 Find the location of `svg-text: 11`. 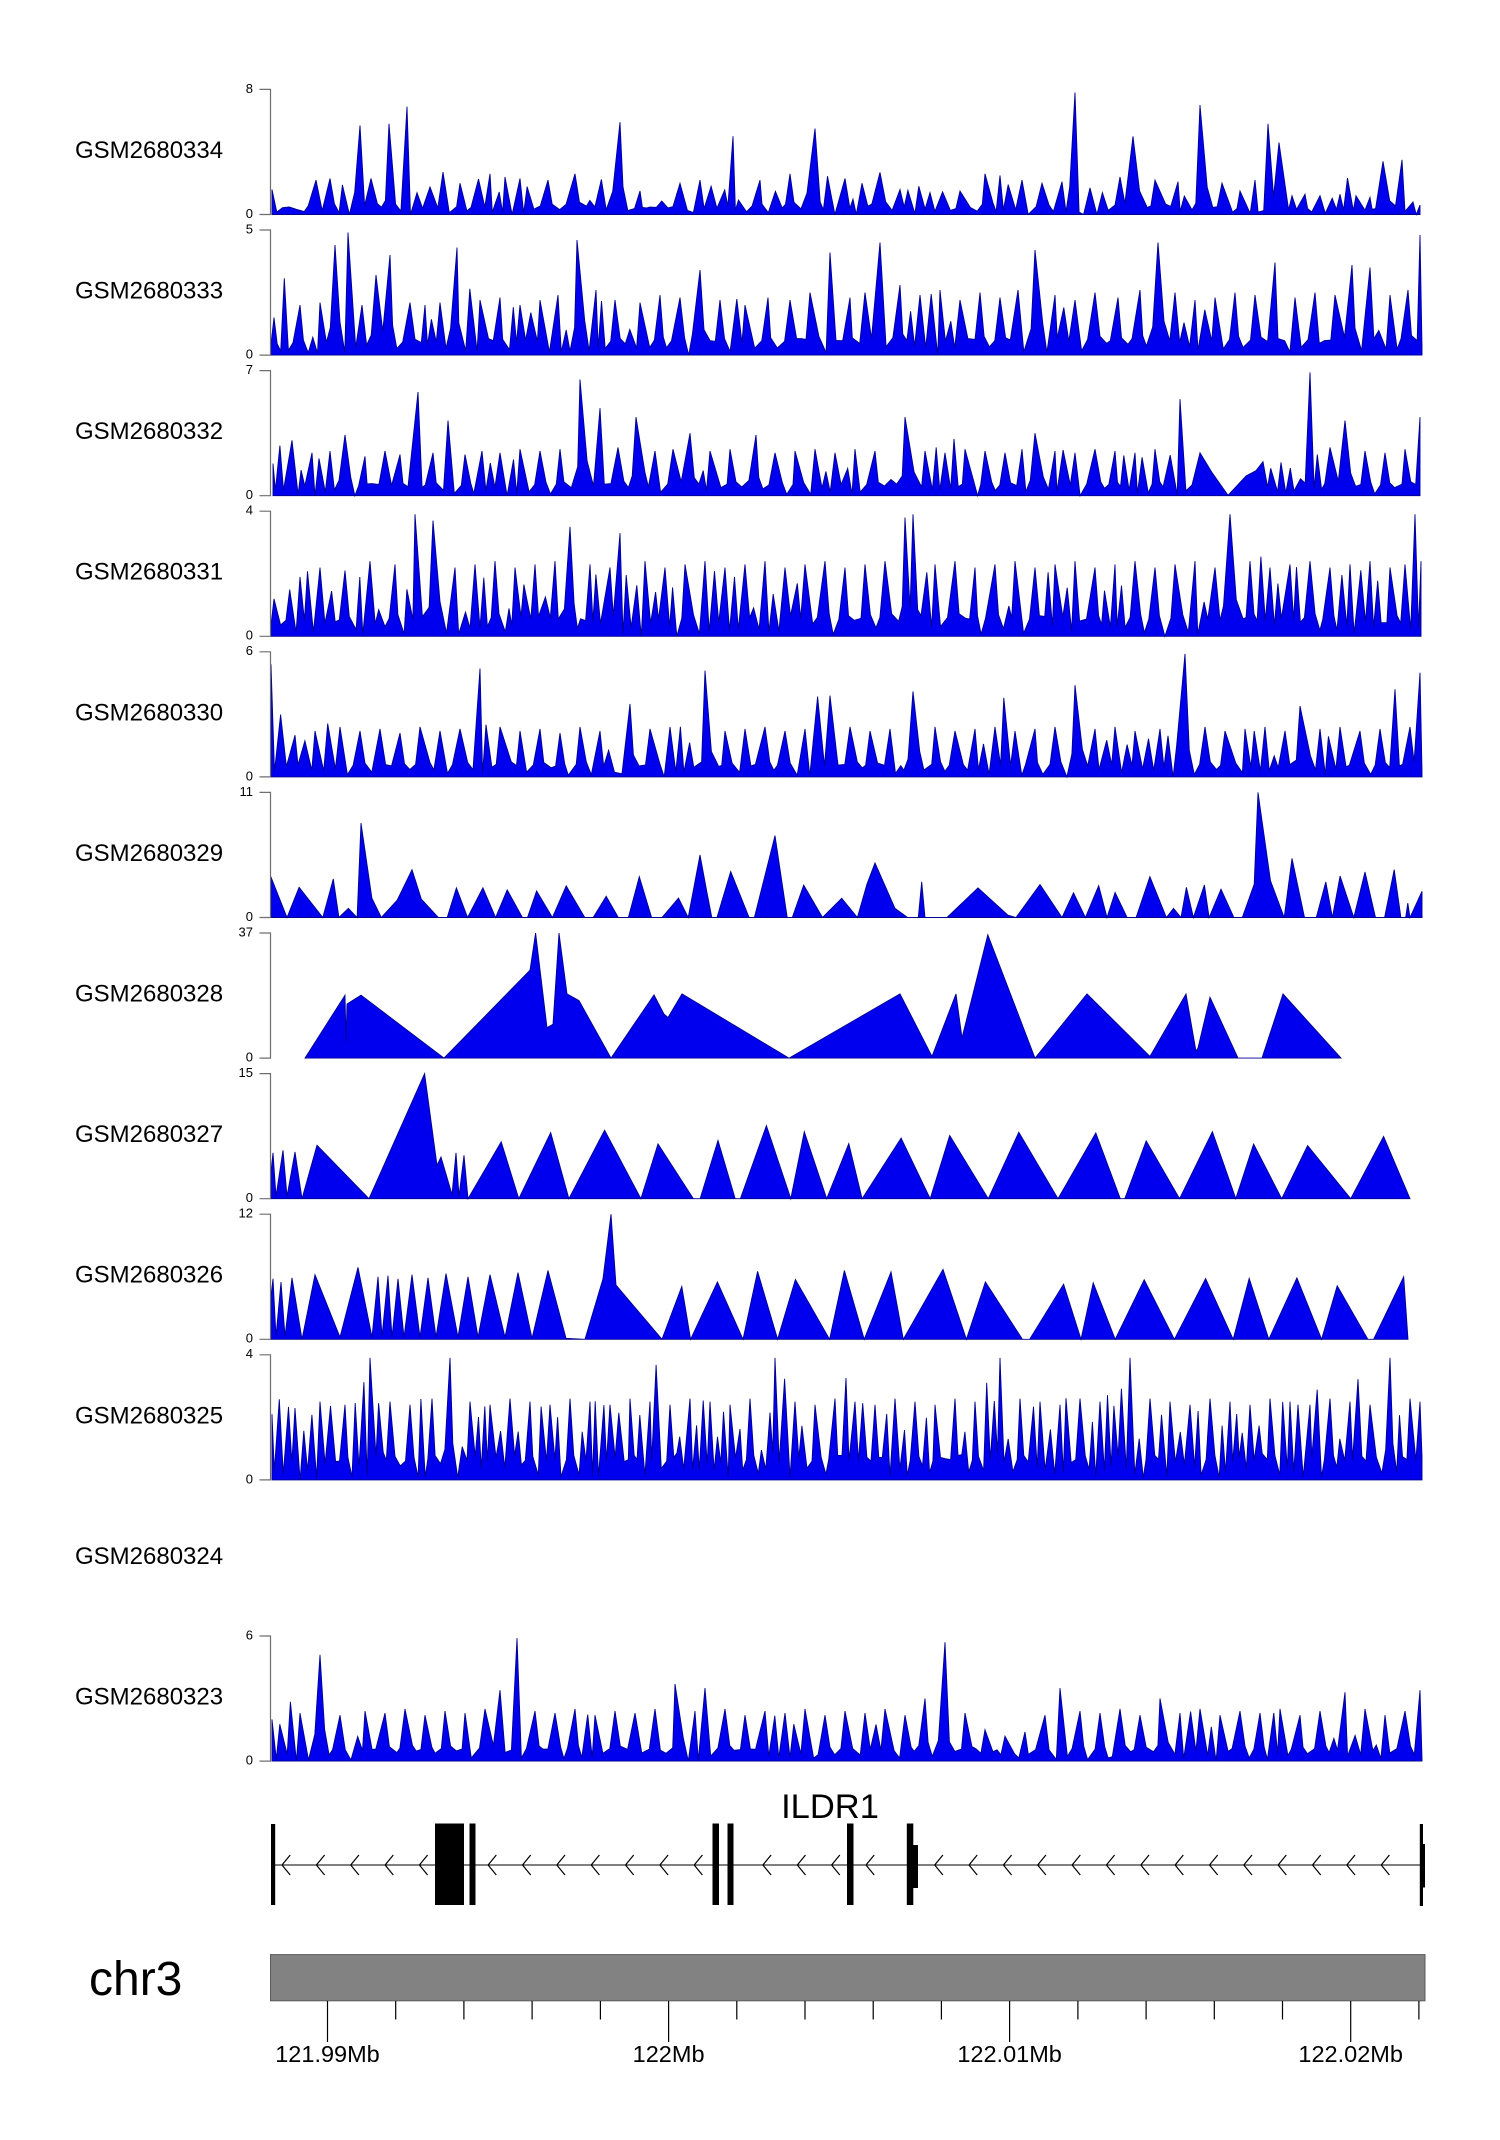

svg-text: 11 is located at coordinates (247, 791).